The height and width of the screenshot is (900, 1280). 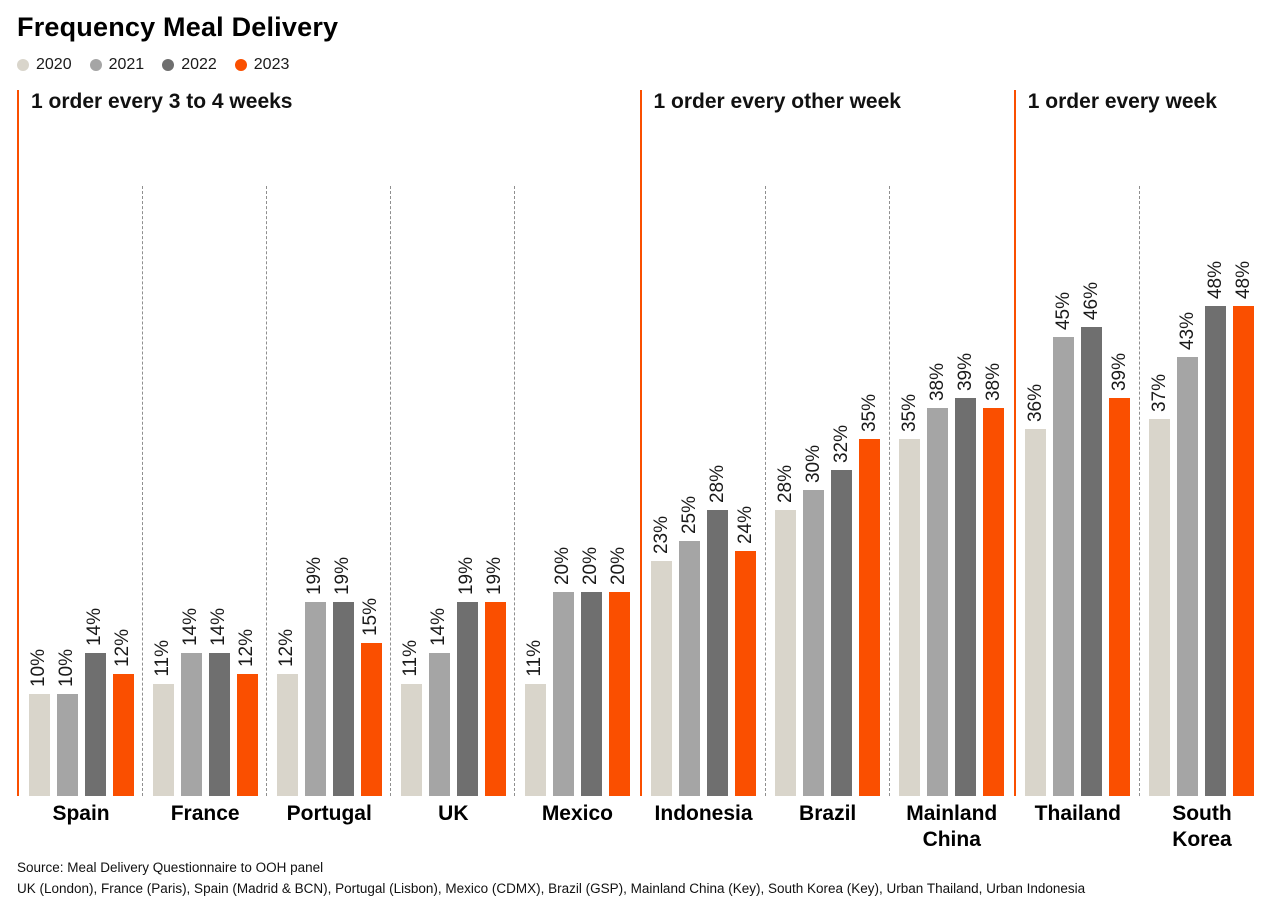 I want to click on bar-column-2022: 46%, so click(x=1092, y=539).